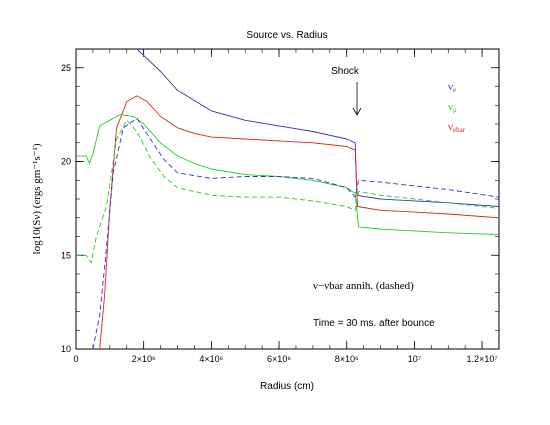 The width and height of the screenshot is (550, 425). I want to click on y-tick-labels: 10 15 20 25, so click(66, 208).